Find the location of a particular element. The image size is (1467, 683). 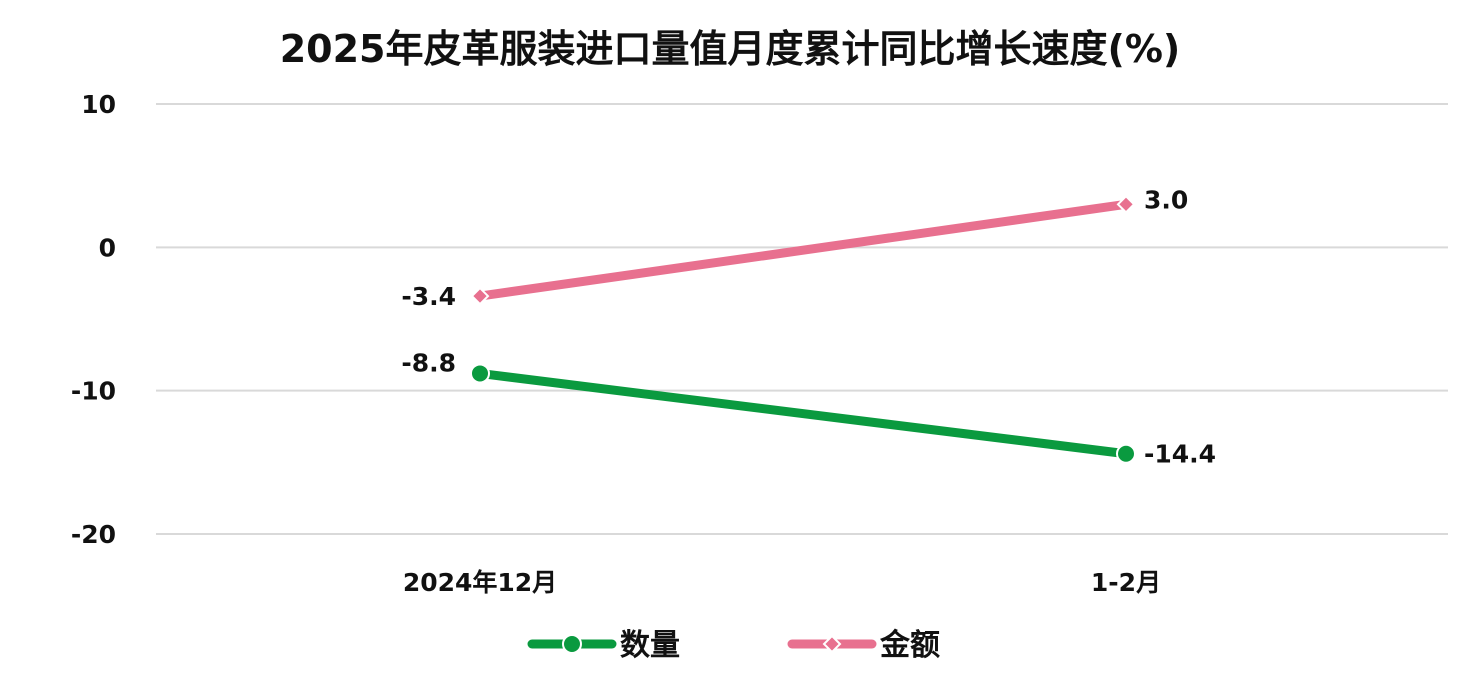

data-label: -3.4 is located at coordinates (428, 296).